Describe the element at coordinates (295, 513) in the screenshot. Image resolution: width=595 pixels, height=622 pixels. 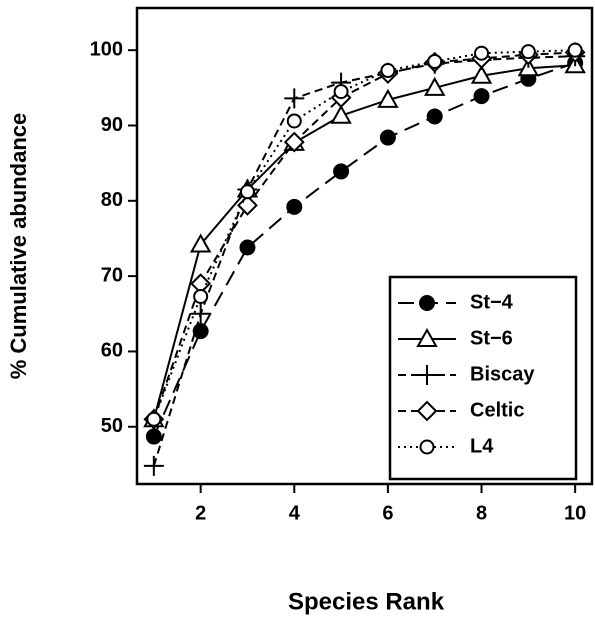
I see `x-tick-label: 4` at that location.